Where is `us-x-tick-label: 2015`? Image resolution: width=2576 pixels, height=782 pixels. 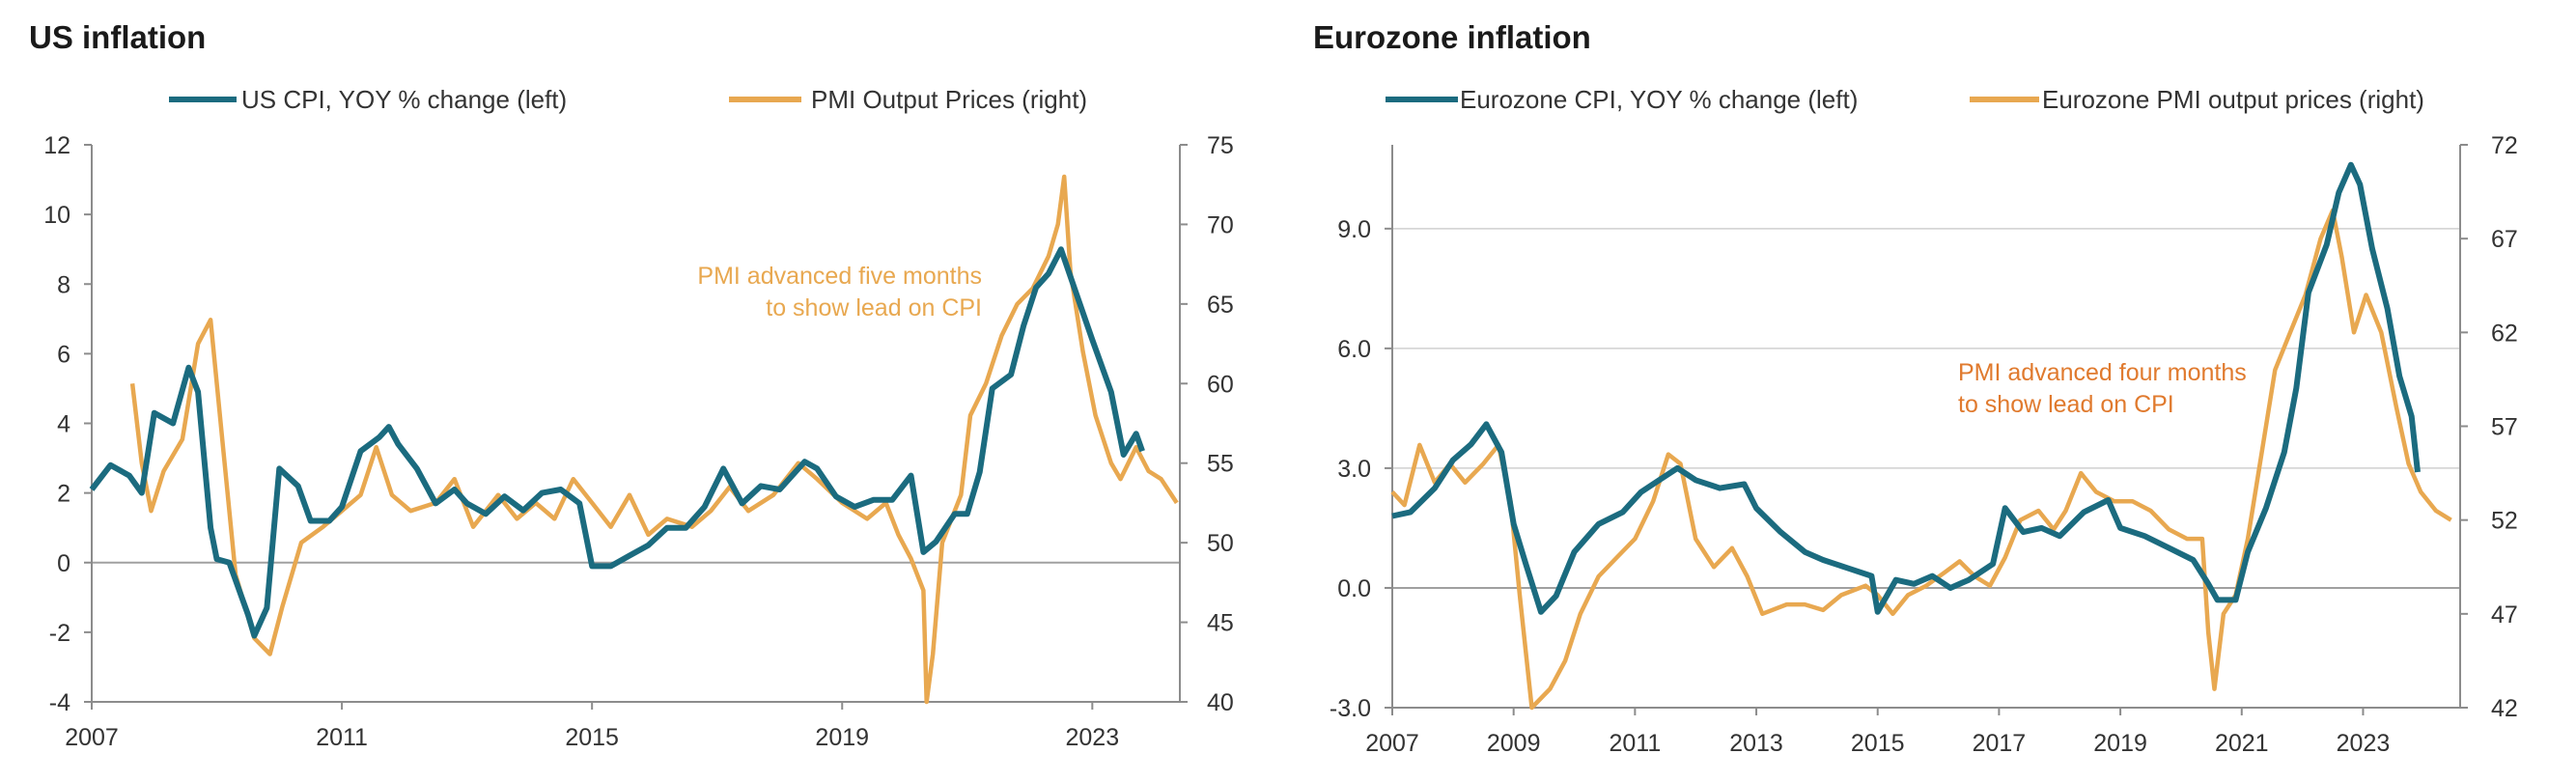 us-x-tick-label: 2015 is located at coordinates (592, 737).